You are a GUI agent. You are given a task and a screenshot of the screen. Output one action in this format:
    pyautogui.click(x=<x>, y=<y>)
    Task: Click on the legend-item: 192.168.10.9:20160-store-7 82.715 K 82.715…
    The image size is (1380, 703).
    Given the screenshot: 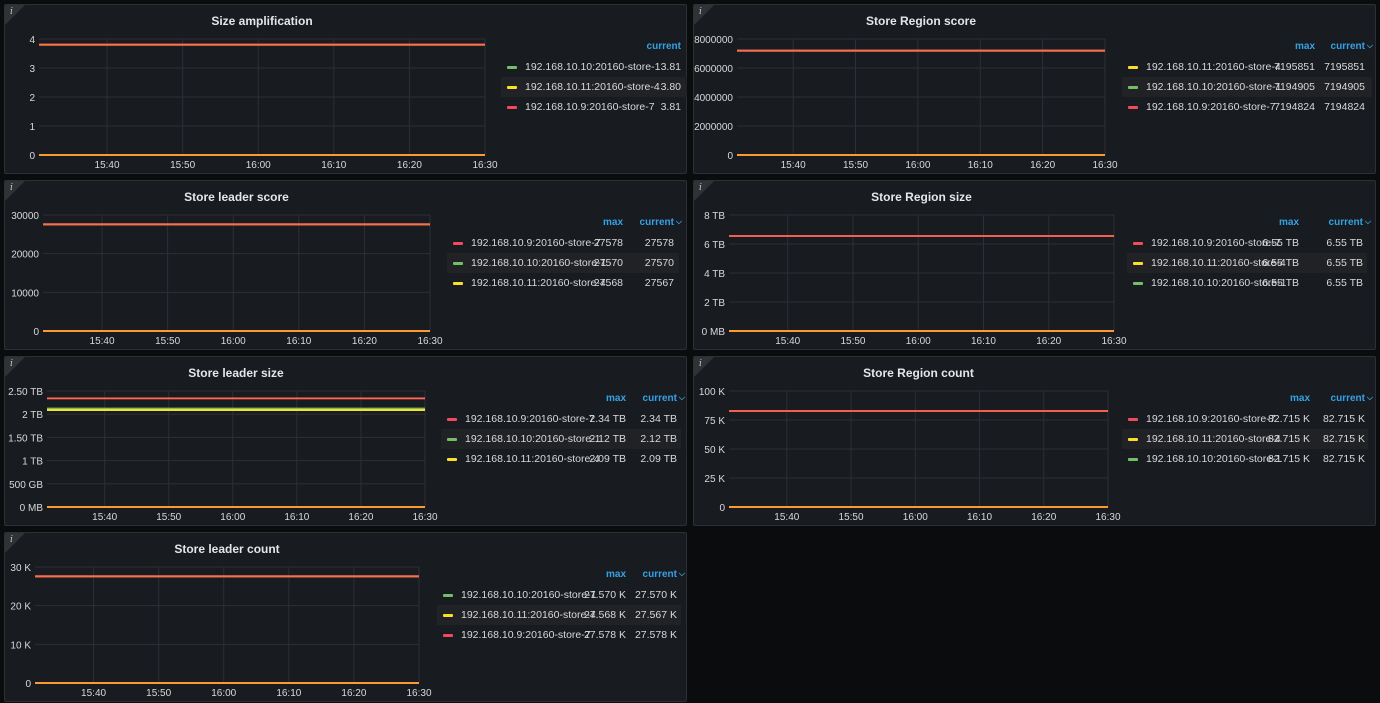 What is the action you would take?
    pyautogui.click(x=1245, y=419)
    